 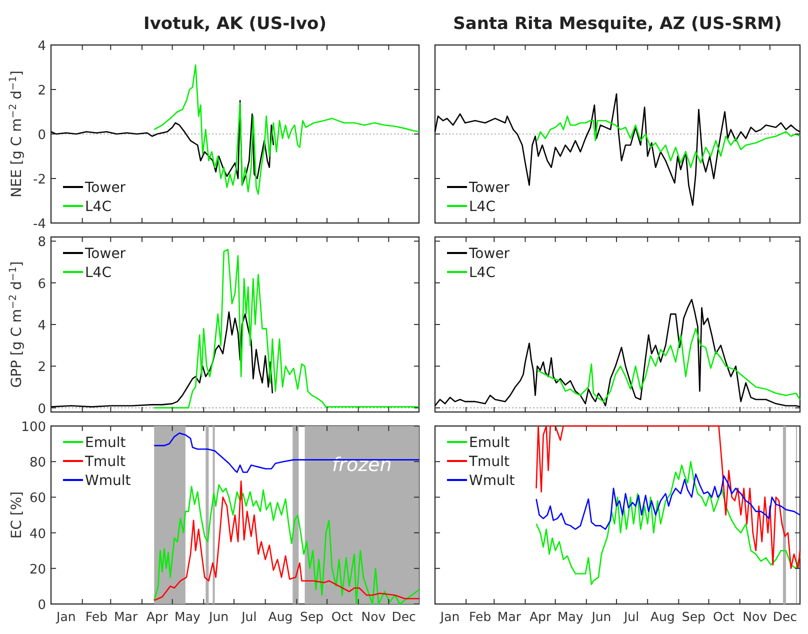 What do you see at coordinates (33, 427) in the screenshot?
I see `y-tick-label: 100` at bounding box center [33, 427].